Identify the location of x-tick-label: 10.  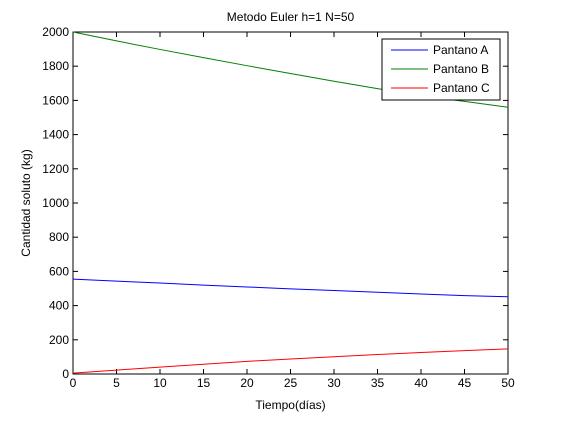
(160, 383).